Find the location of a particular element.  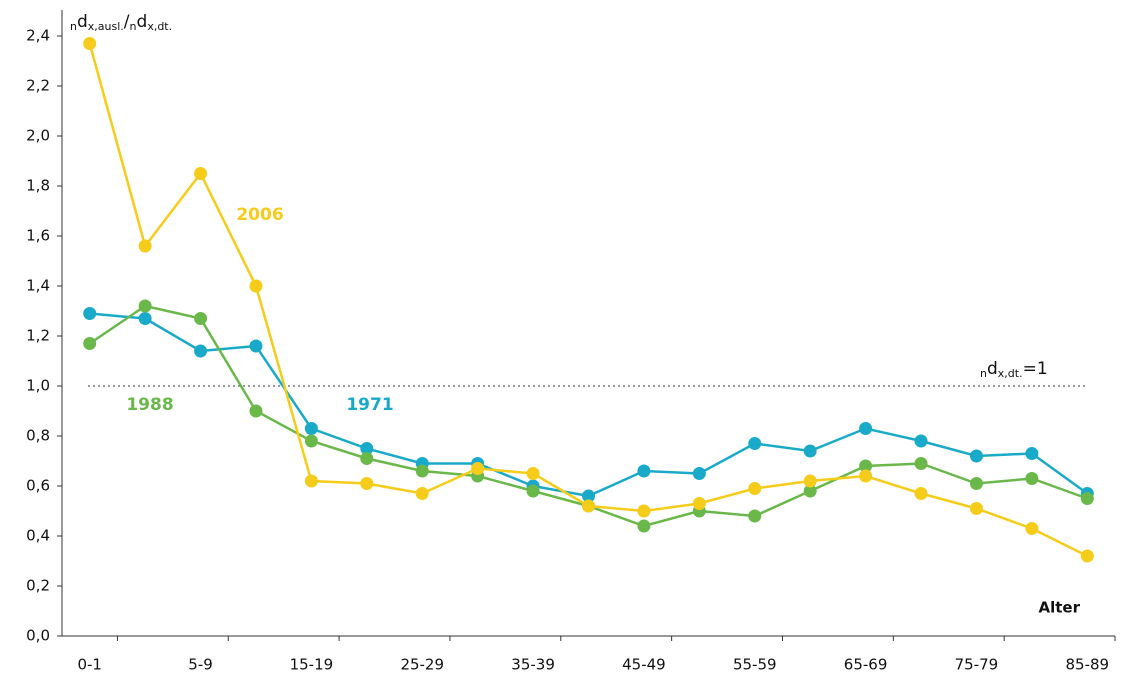

label-part: / is located at coordinates (127, 22).